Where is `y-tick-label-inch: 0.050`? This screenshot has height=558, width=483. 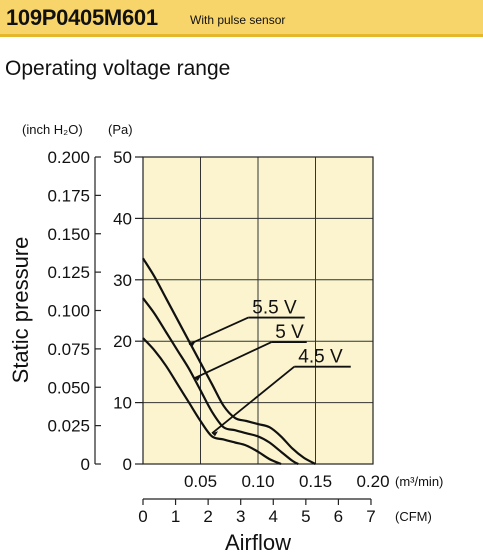
y-tick-label-inch: 0.050 is located at coordinates (68, 387).